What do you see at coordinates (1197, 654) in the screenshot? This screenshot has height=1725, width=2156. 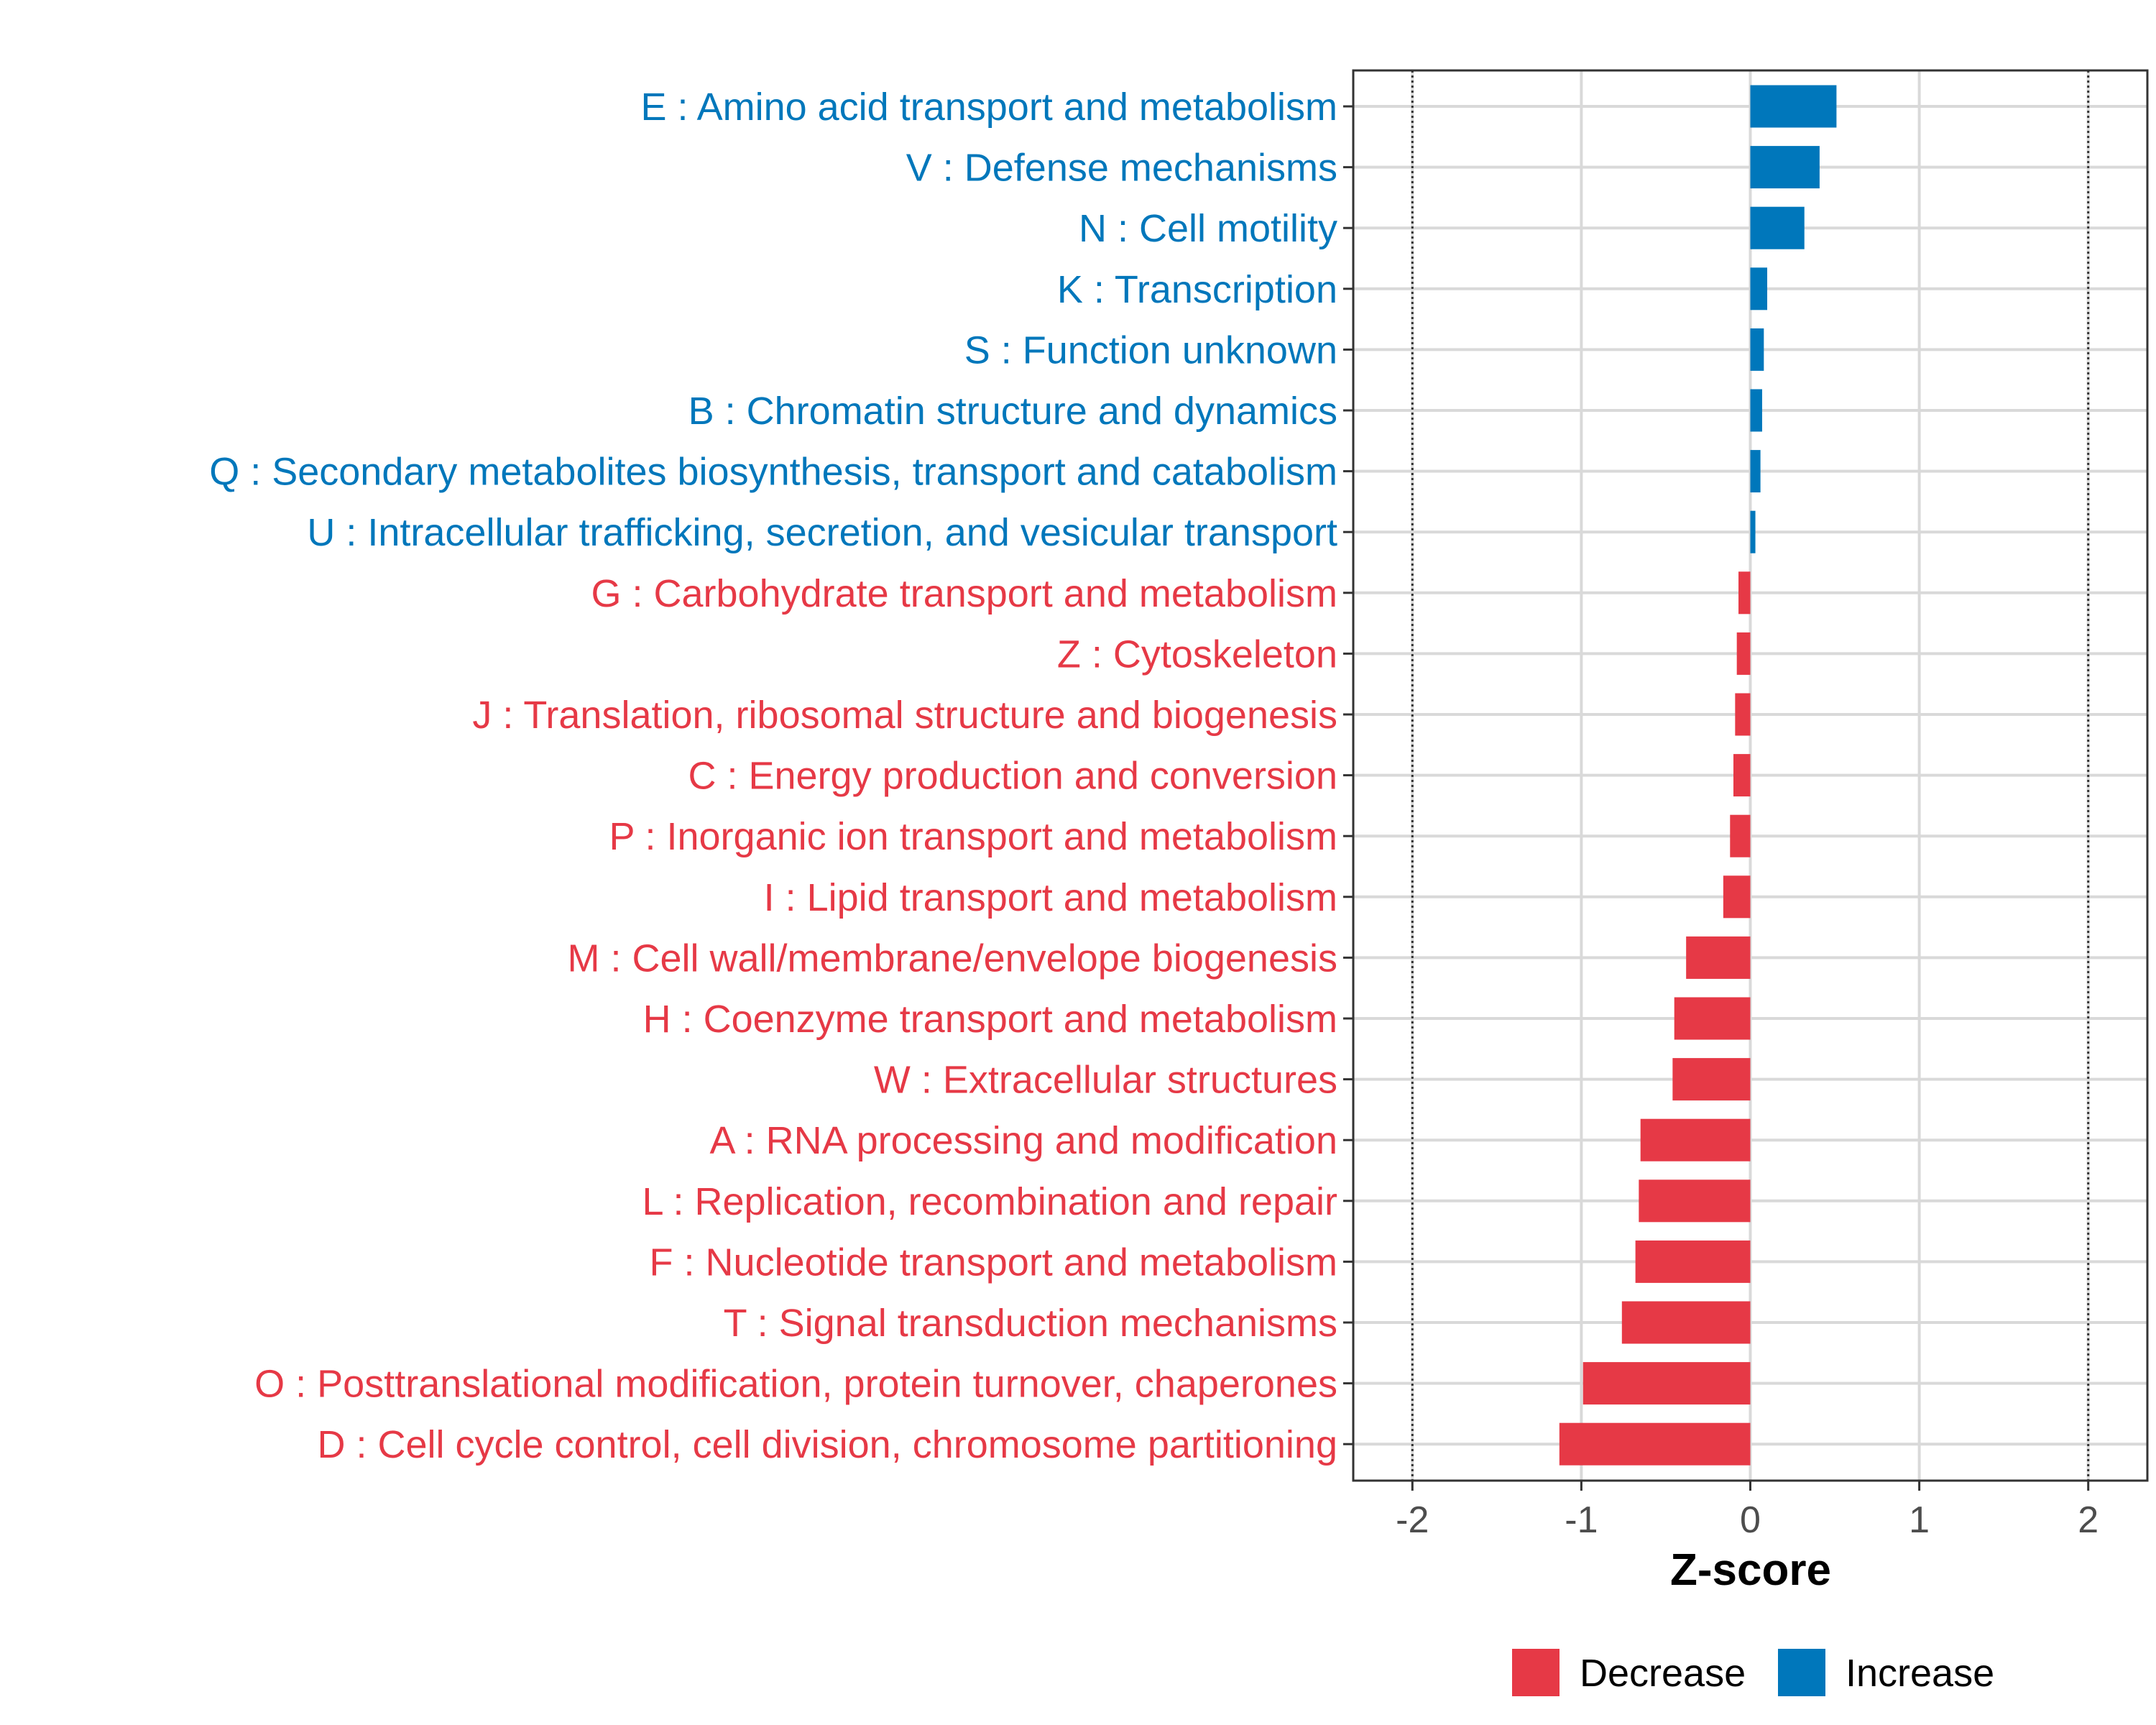 I see `category-label: Z : Cytoskeleton` at bounding box center [1197, 654].